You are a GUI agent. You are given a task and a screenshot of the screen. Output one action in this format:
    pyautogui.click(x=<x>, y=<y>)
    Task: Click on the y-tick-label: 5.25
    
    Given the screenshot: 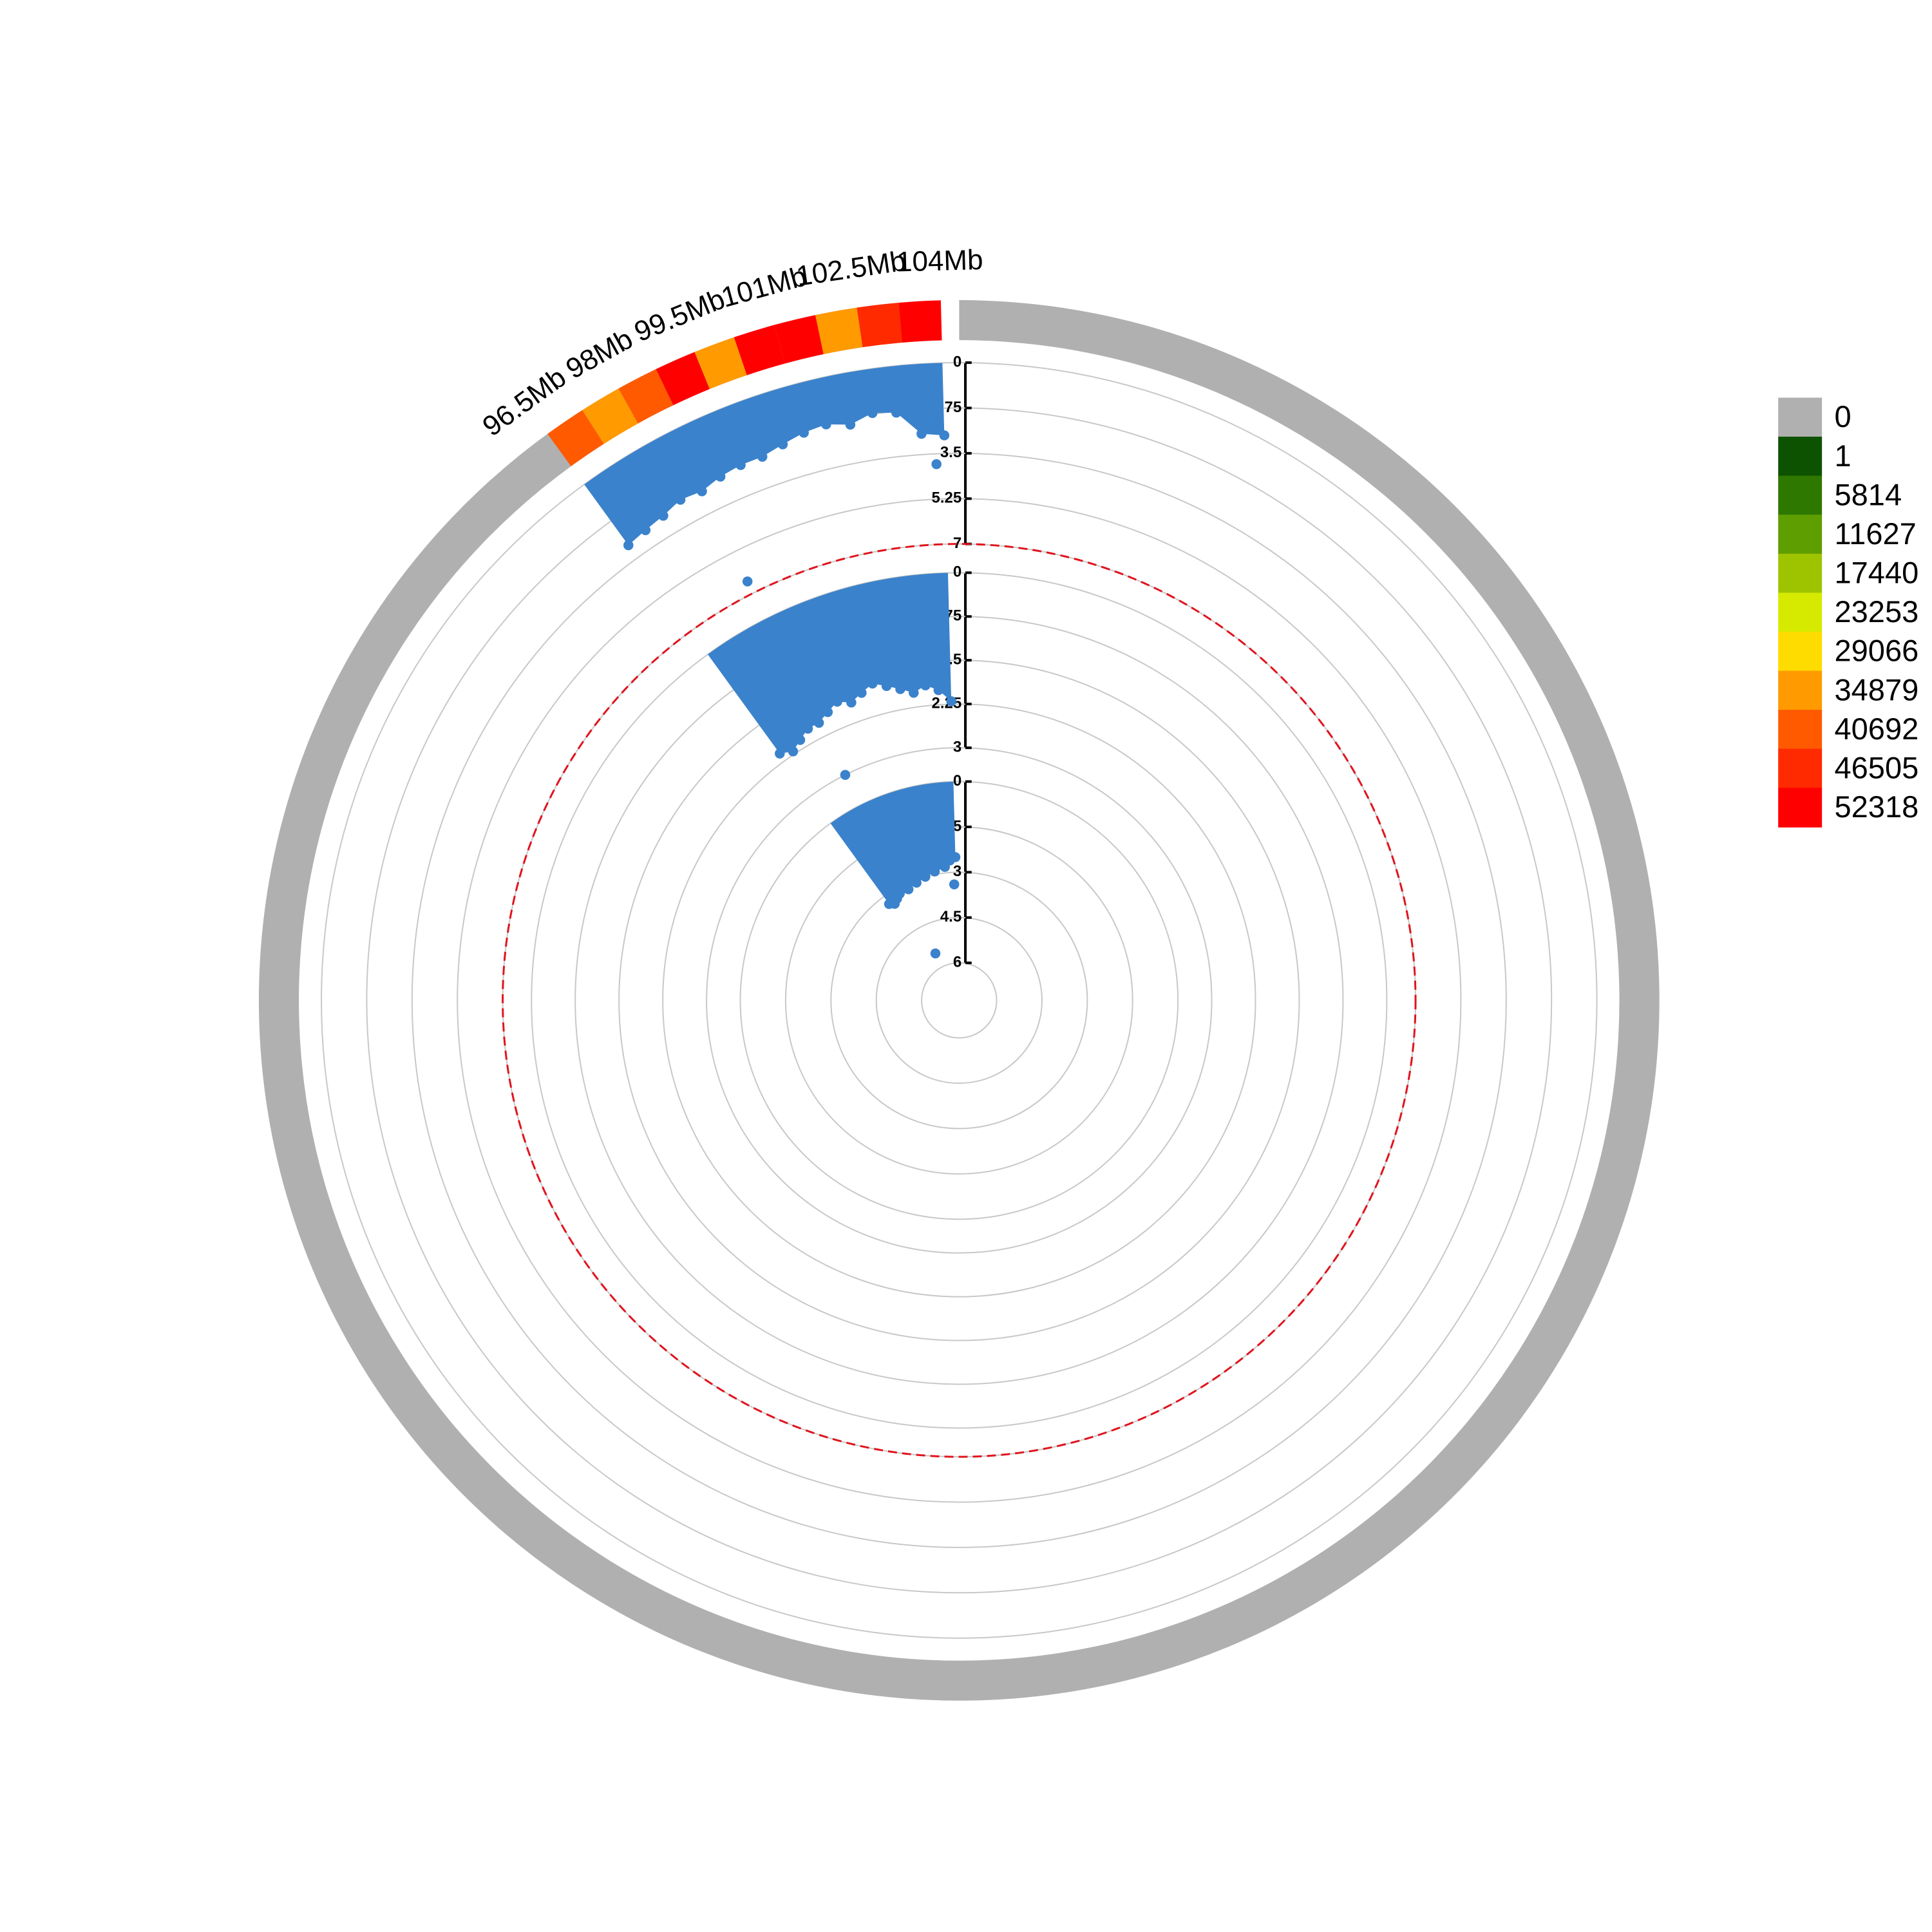 What is the action you would take?
    pyautogui.click(x=946, y=498)
    